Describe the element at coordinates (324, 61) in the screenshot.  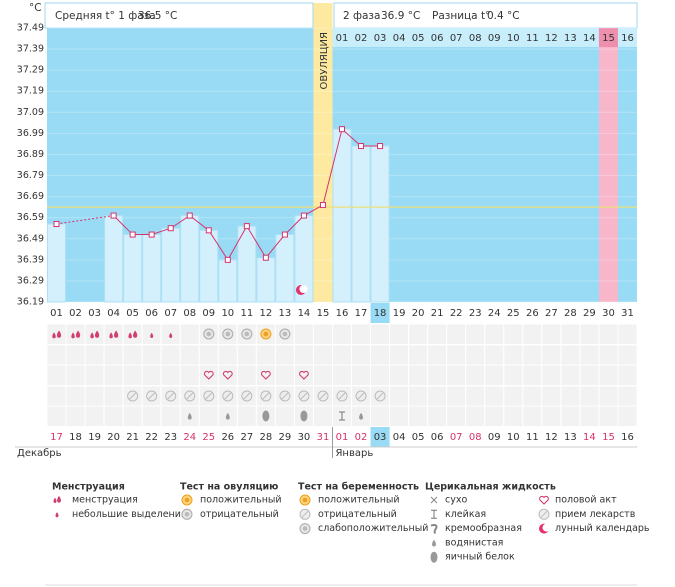
I see `ovulation-label: ОВУЛЯЦИЯ` at that location.